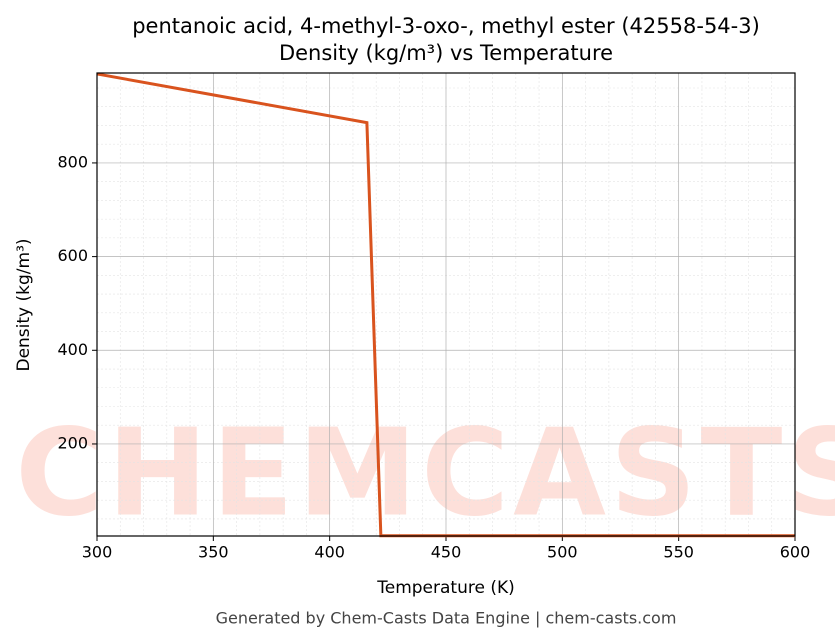 This screenshot has width=835, height=644. Describe the element at coordinates (213, 552) in the screenshot. I see `x-tick-label: 350` at that location.